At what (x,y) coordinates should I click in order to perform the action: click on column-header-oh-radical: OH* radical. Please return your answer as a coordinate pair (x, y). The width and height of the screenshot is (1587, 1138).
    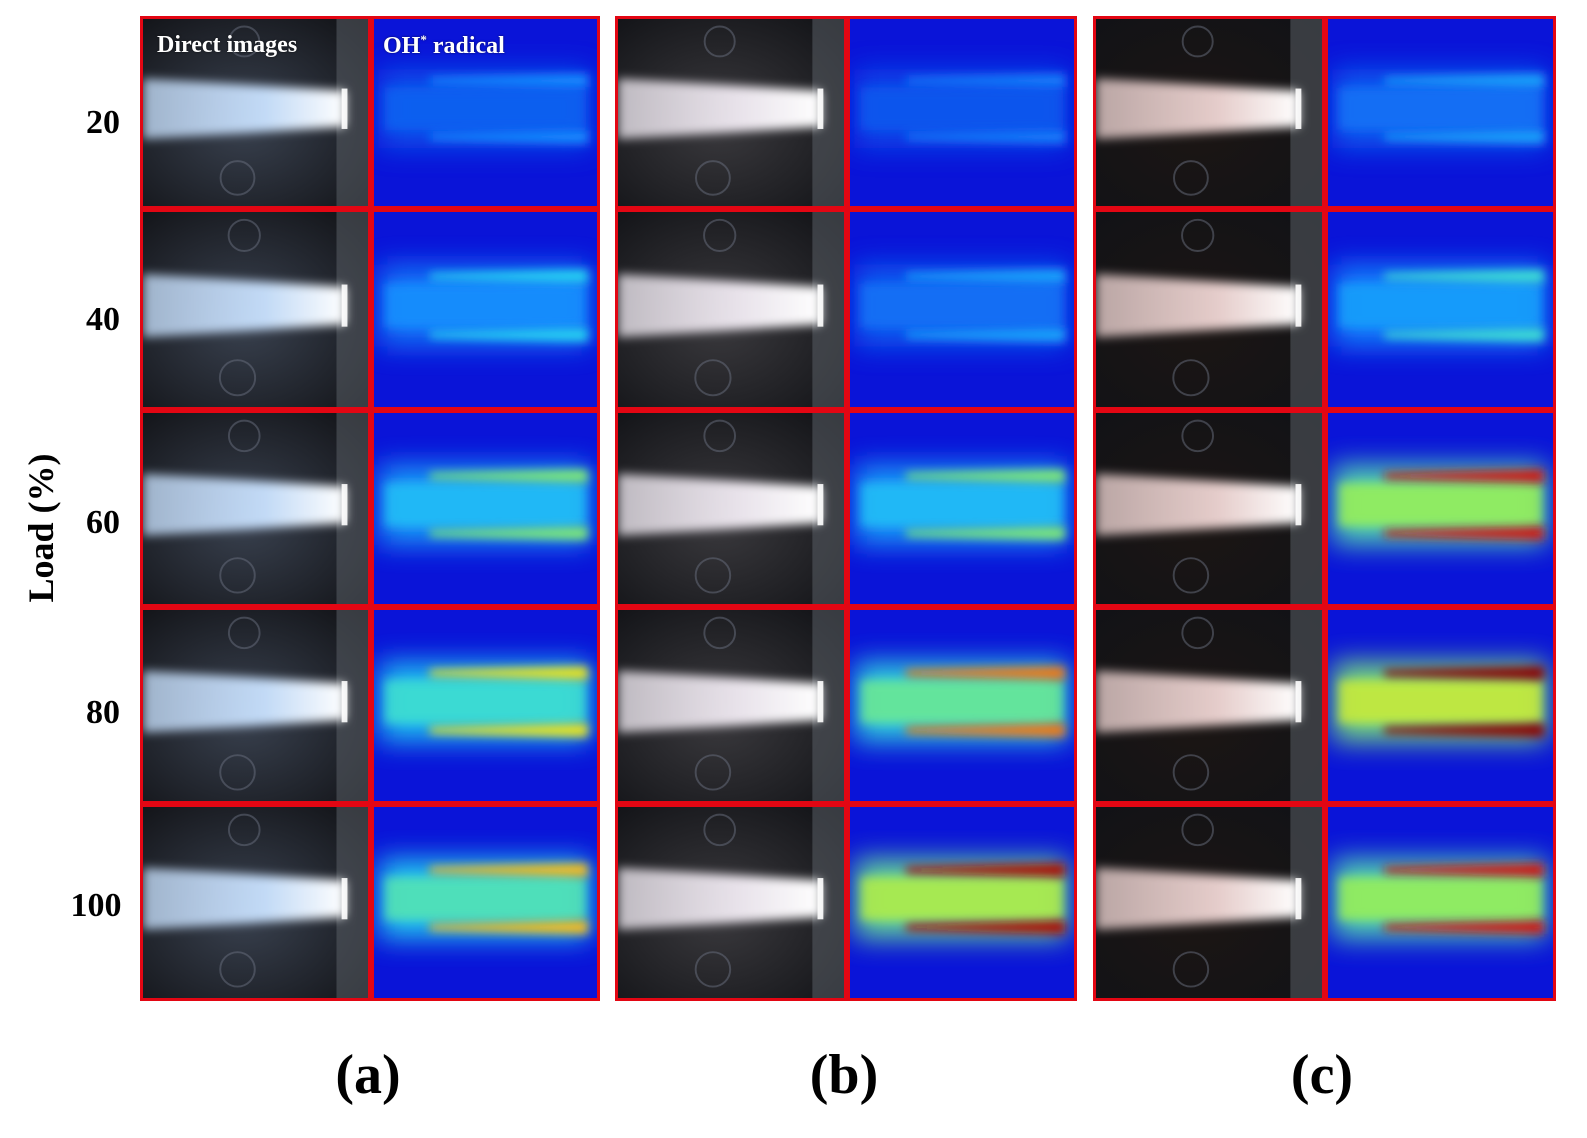
    Looking at the image, I should click on (444, 46).